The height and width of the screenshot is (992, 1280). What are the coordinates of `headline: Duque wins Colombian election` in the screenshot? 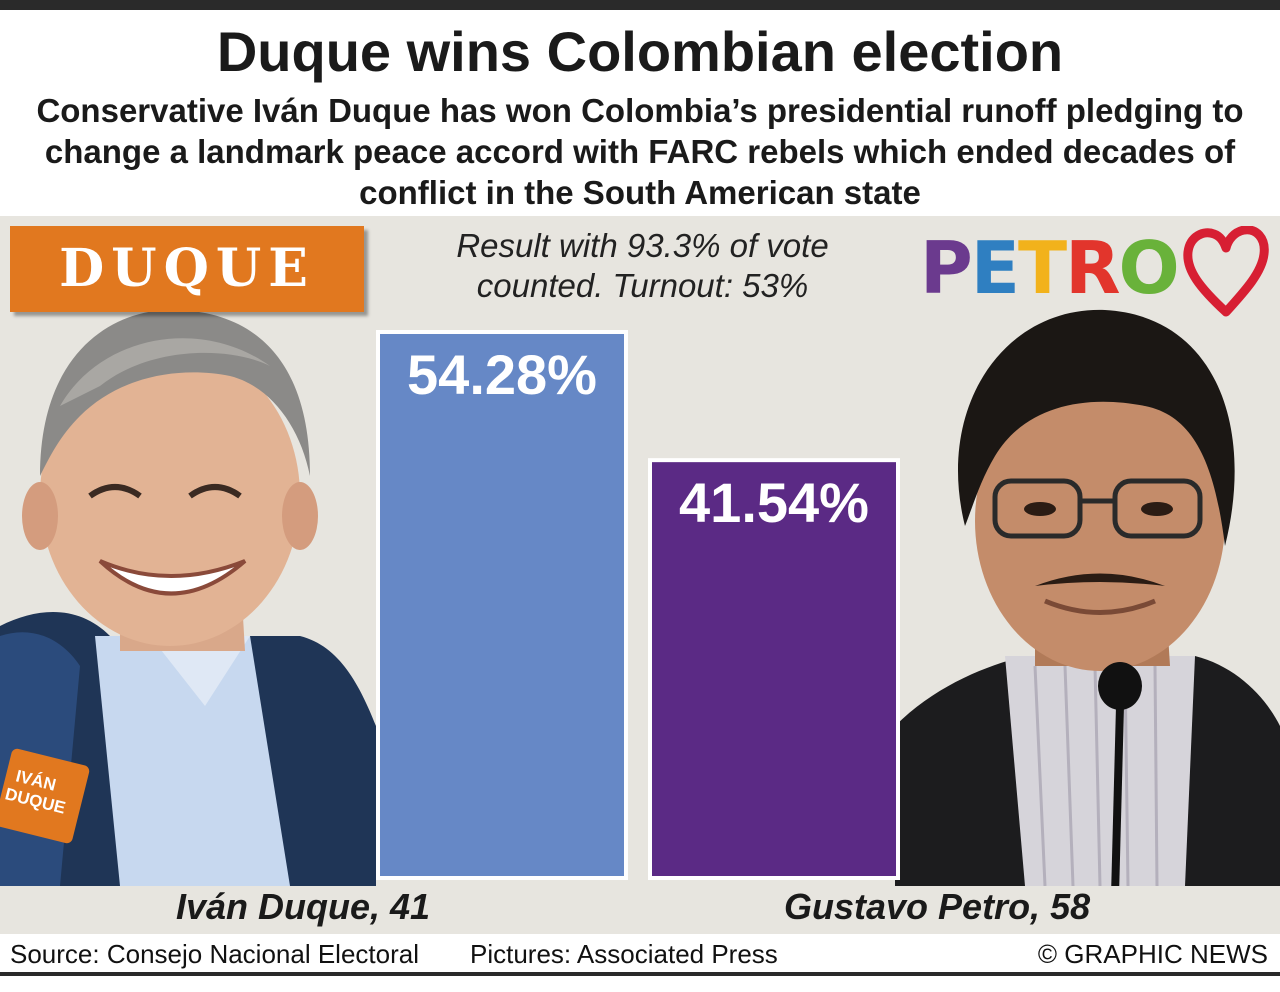 It's located at (640, 51).